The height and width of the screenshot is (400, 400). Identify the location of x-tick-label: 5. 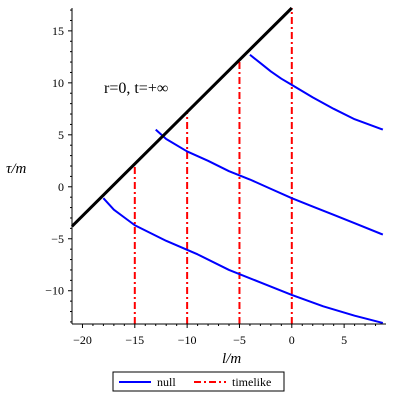
(344, 340).